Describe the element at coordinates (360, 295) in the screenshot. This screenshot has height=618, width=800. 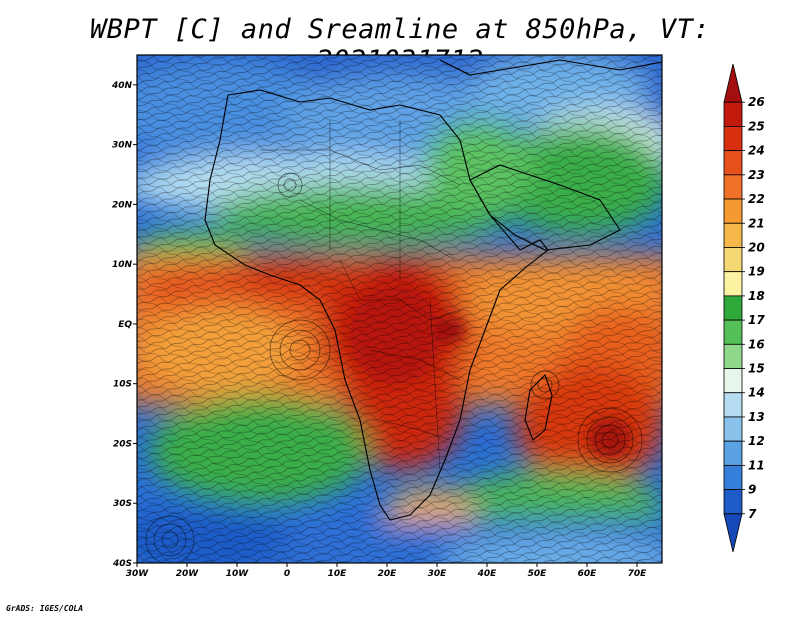
I see `country-borders` at that location.